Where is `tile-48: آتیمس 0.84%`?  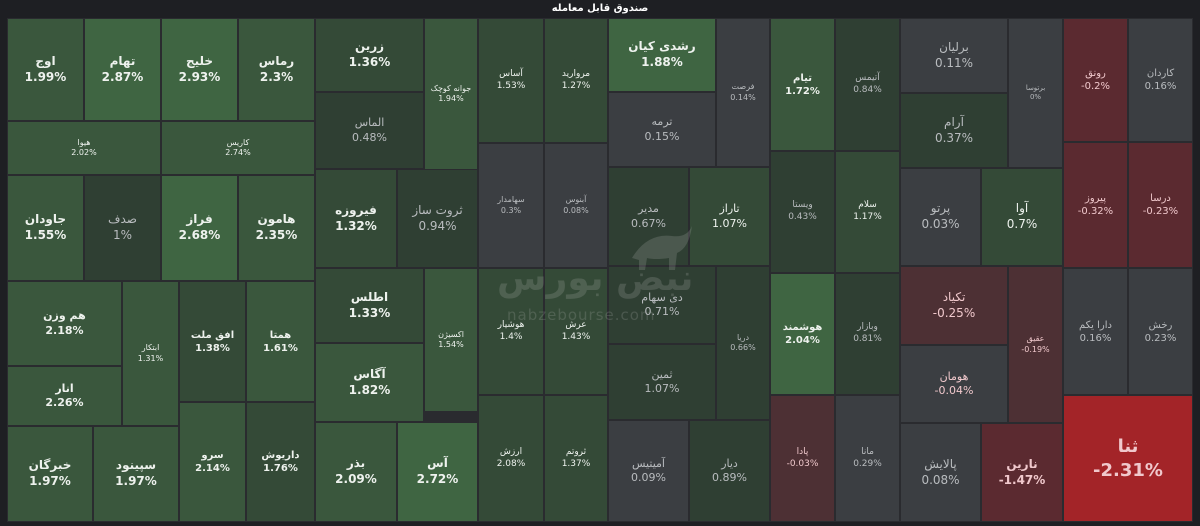
tile-48: آتیمس 0.84% is located at coordinates (867, 84).